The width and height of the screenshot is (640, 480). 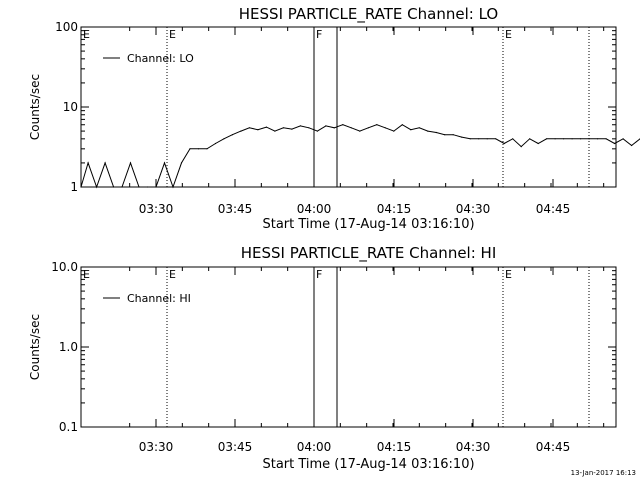 What do you see at coordinates (603, 473) in the screenshot?
I see `generation-timestamp: 13-Jan-2017 16:13` at bounding box center [603, 473].